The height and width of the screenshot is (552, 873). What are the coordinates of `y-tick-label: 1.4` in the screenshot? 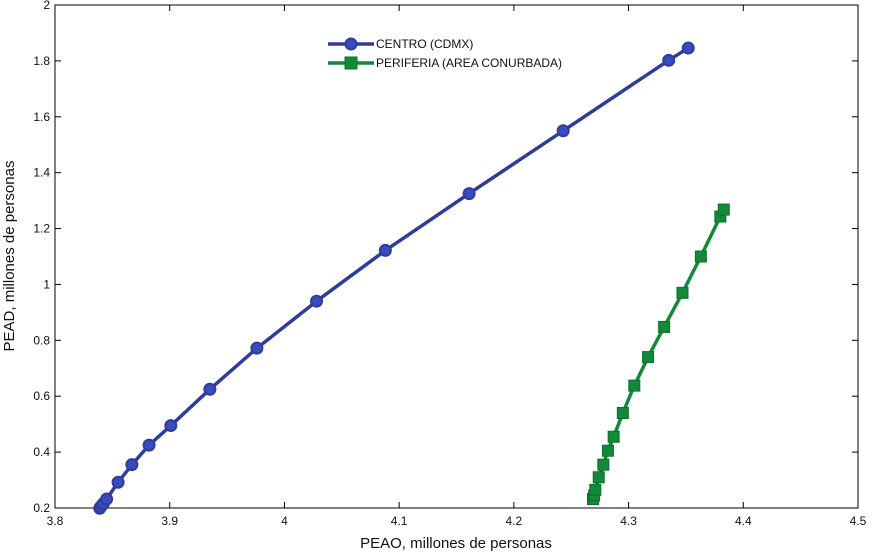 It's located at (41, 173).